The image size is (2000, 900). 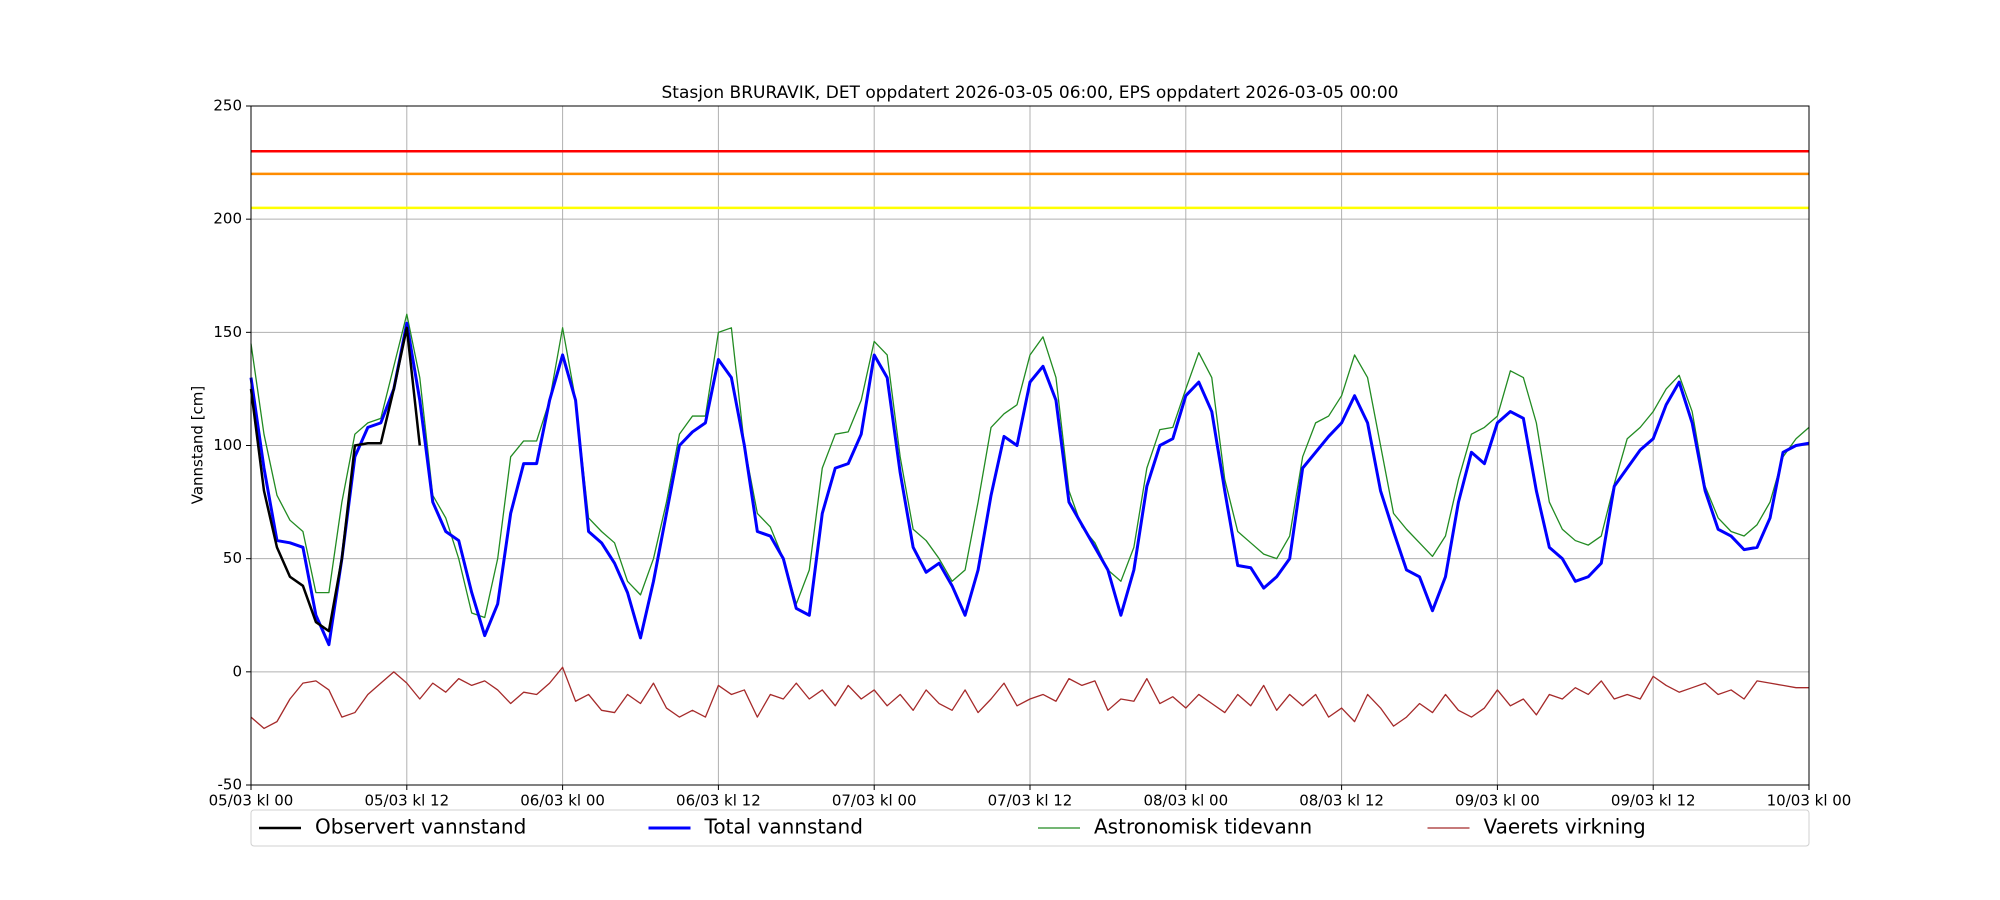 What do you see at coordinates (1030, 801) in the screenshot?
I see `x-tick-label: 07/03 kl 12` at bounding box center [1030, 801].